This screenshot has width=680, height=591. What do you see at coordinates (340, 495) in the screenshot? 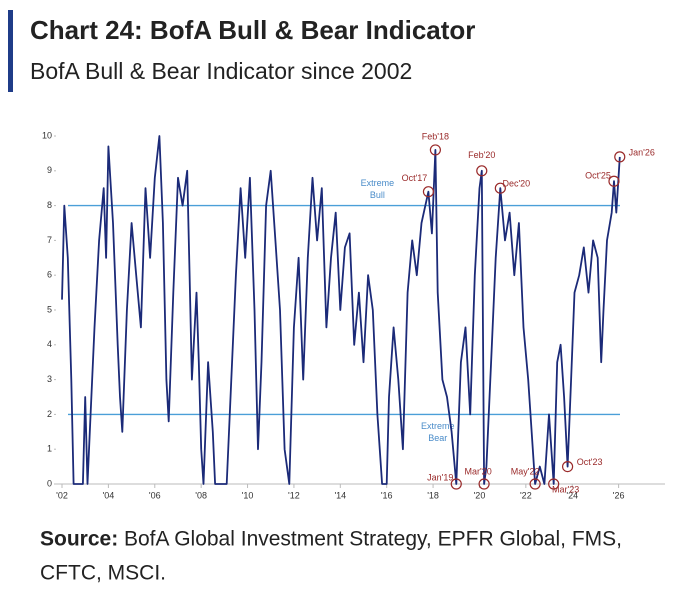
I see `x-tick-label: '14` at bounding box center [340, 495].